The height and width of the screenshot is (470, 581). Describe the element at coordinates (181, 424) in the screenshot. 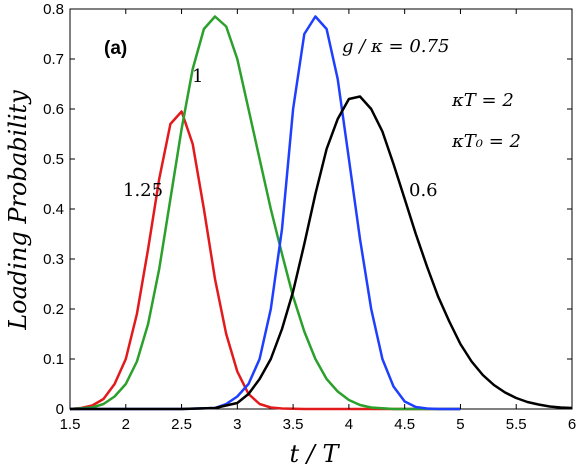

I see `x-tick-label: 2.5` at that location.